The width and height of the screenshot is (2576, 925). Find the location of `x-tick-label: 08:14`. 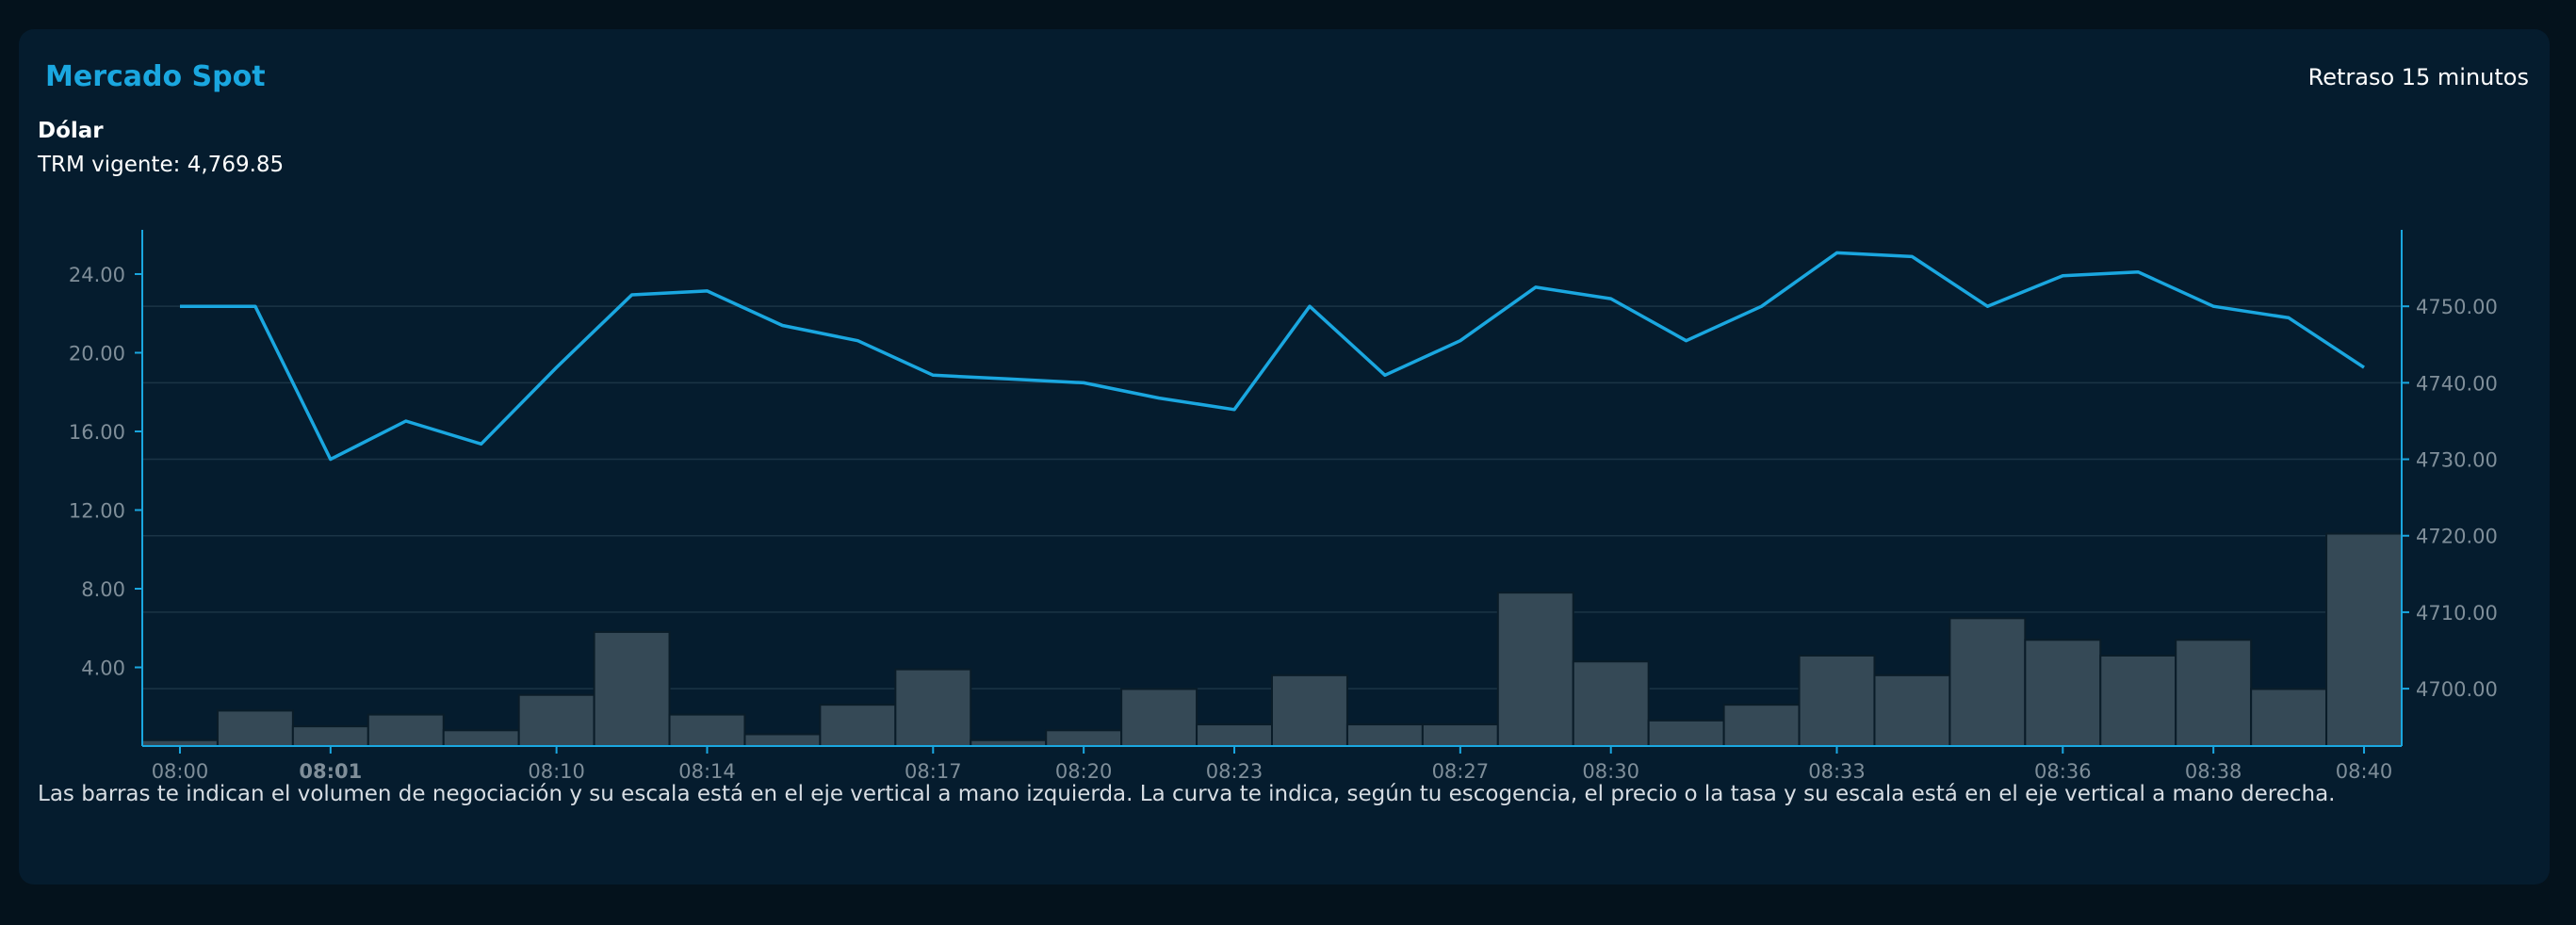

x-tick-label: 08:14 is located at coordinates (707, 771).